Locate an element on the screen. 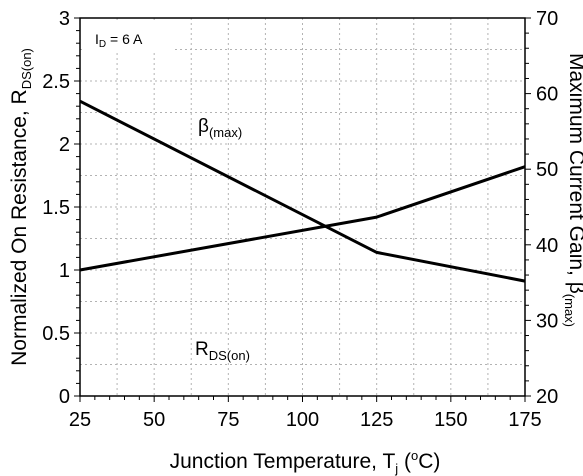  y-axis-right-title: Maximum Current Gain, β(max) is located at coordinates (572, 190).